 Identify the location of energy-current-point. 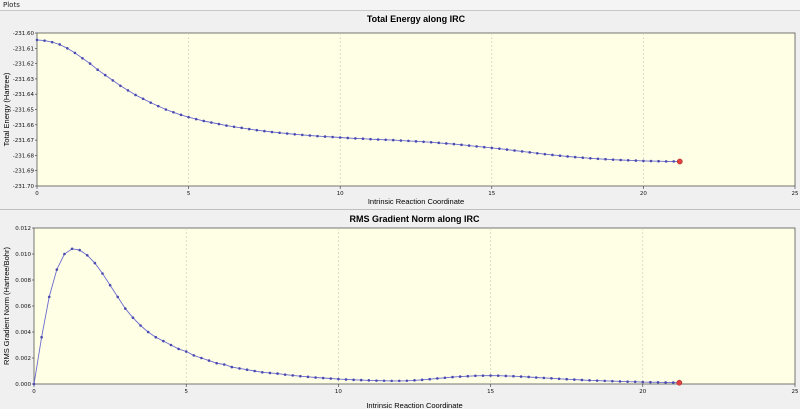
(679, 161).